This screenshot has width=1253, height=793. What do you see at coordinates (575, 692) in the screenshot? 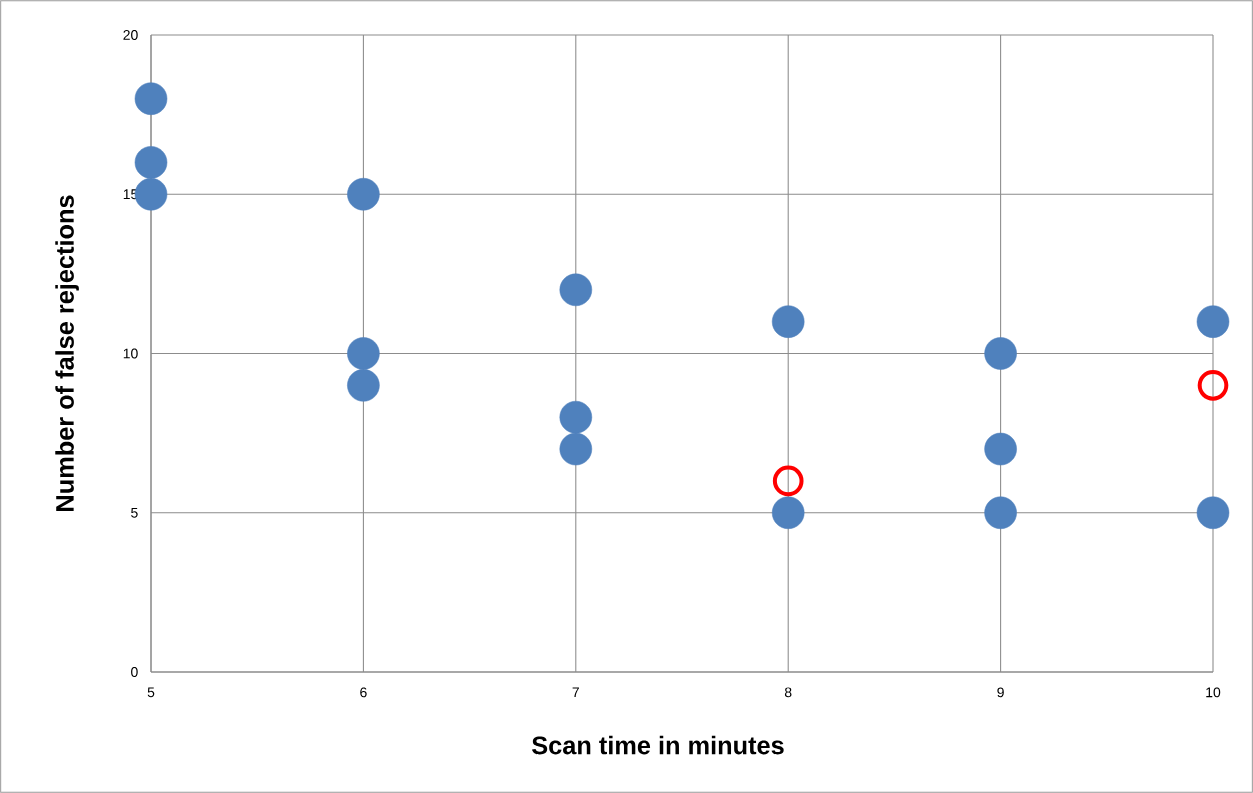
I see `x-tick-label: 7` at bounding box center [575, 692].